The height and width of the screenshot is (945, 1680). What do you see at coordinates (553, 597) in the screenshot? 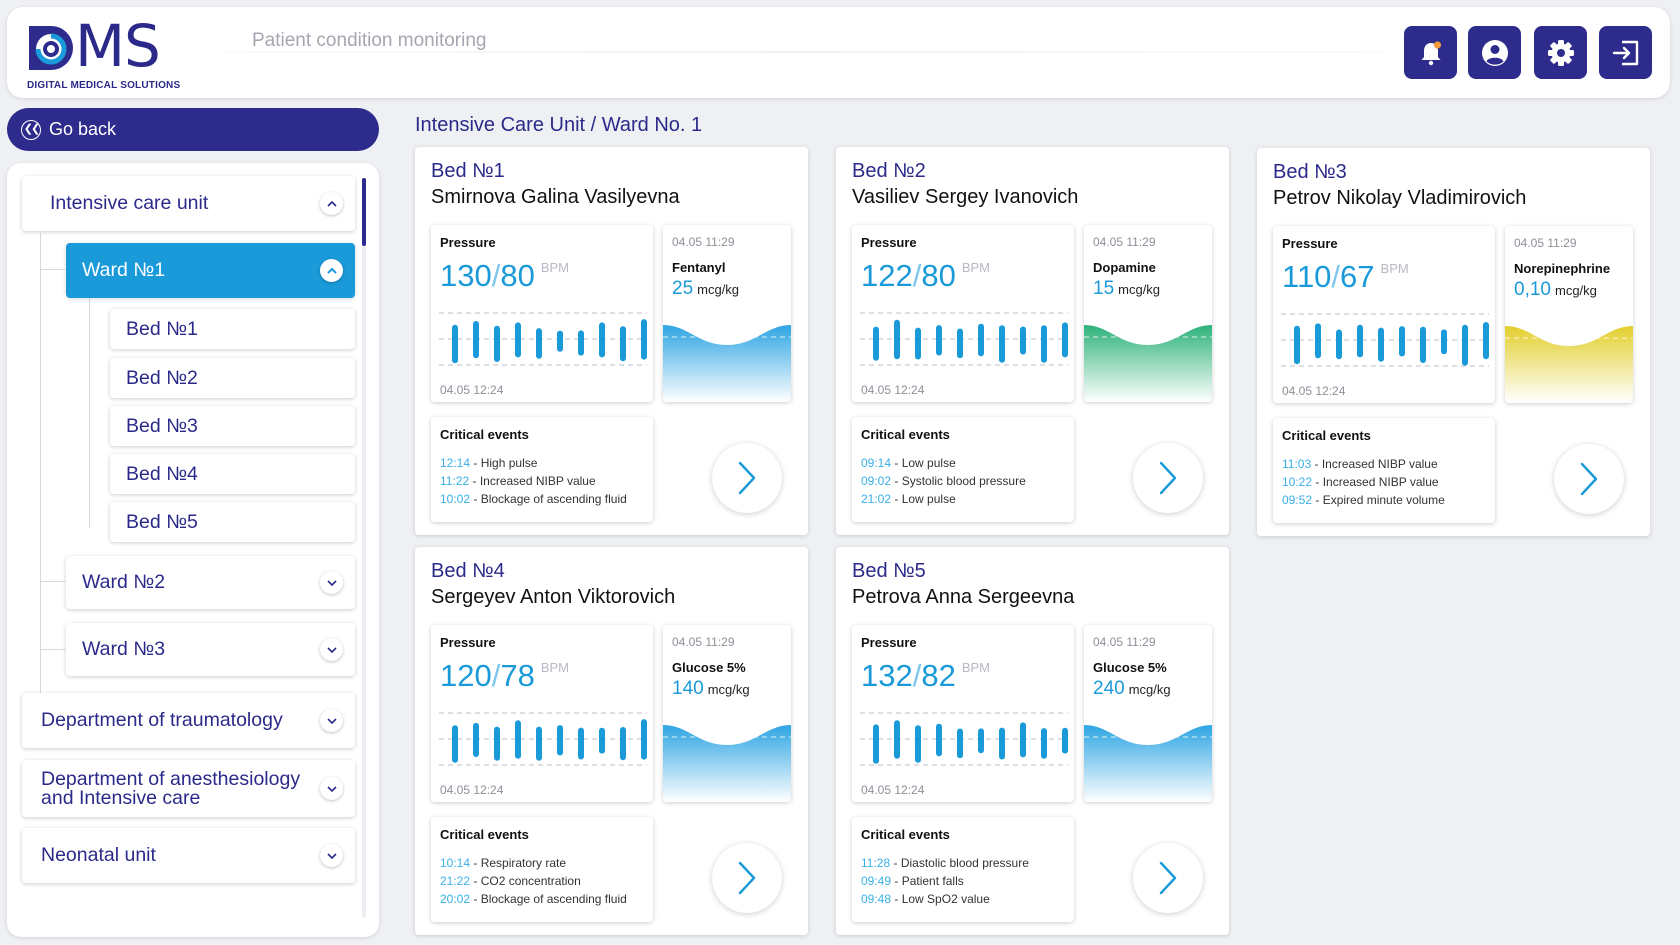
I see `patient-name: Sergeyev Anton Viktorovich` at bounding box center [553, 597].